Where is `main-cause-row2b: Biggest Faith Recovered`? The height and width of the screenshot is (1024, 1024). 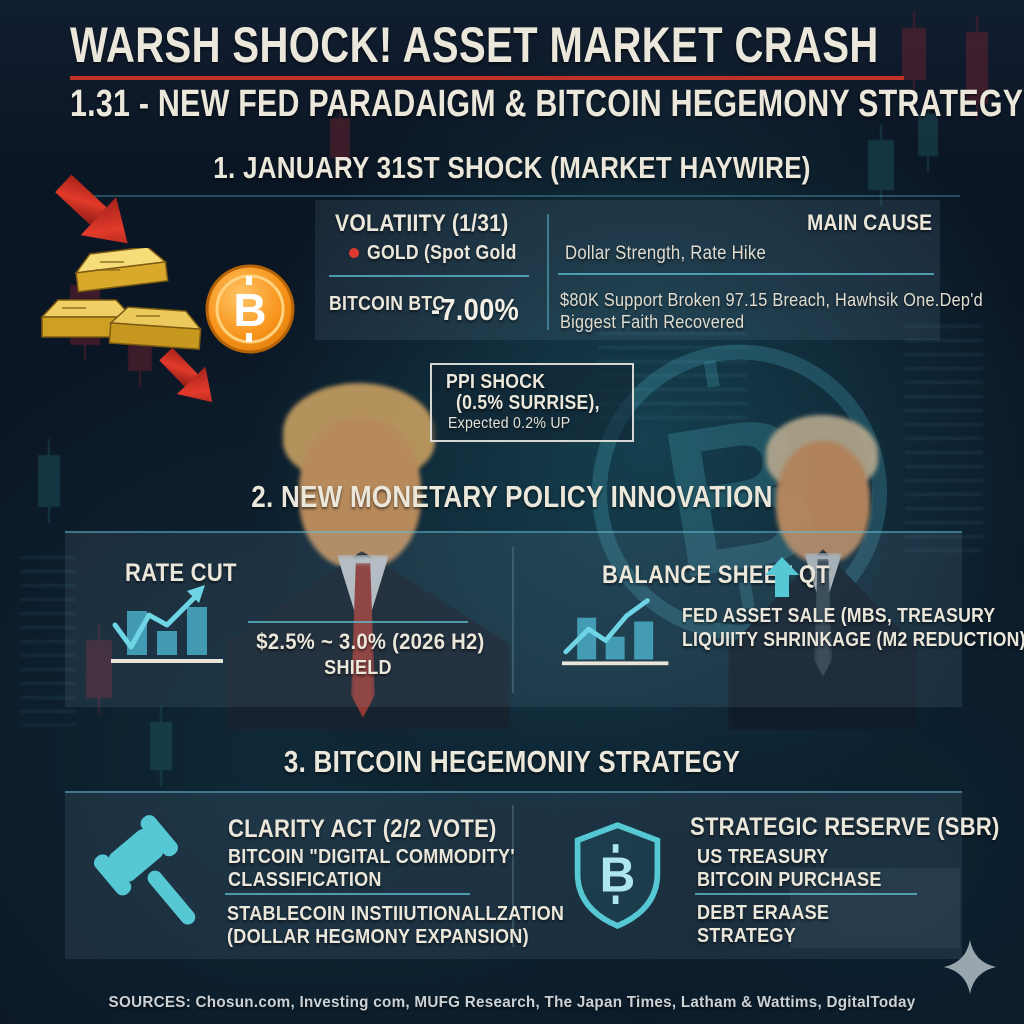
main-cause-row2b: Biggest Faith Recovered is located at coordinates (652, 321).